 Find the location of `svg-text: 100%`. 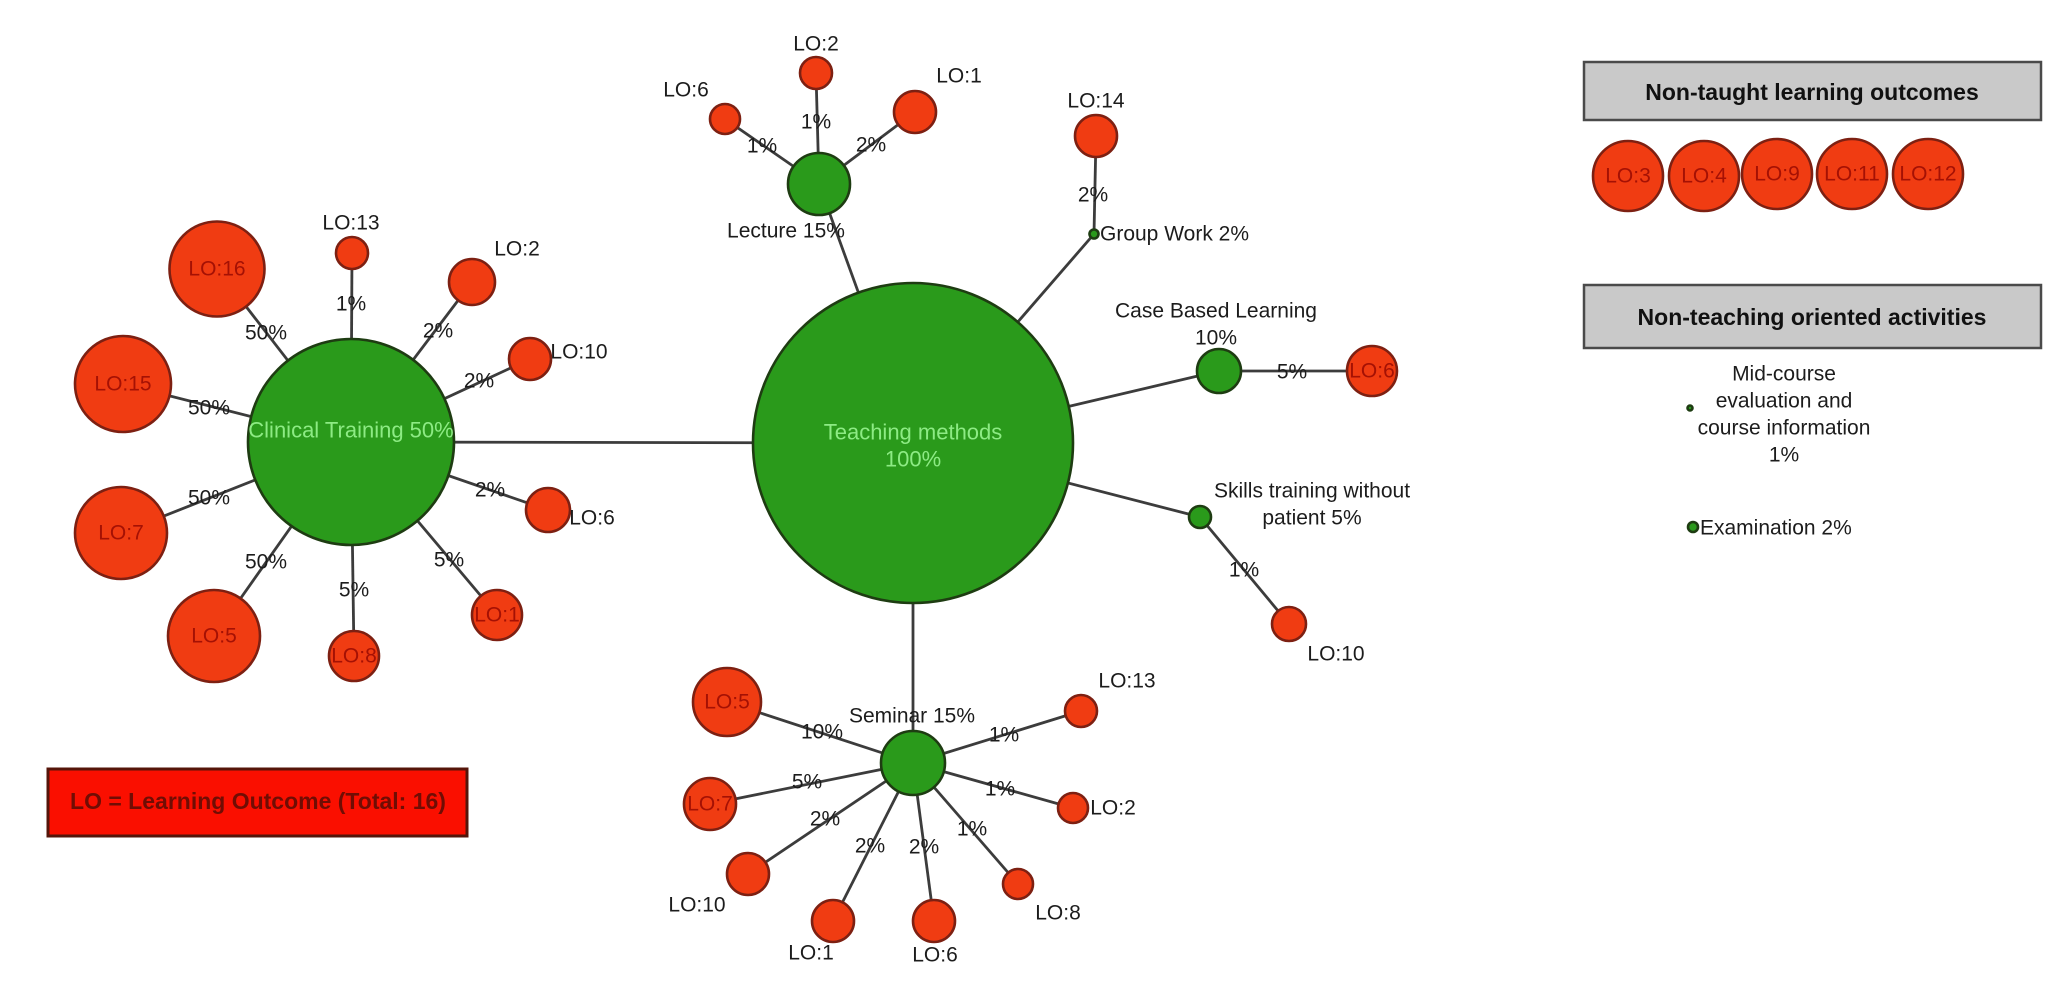

svg-text: 100% is located at coordinates (913, 459).